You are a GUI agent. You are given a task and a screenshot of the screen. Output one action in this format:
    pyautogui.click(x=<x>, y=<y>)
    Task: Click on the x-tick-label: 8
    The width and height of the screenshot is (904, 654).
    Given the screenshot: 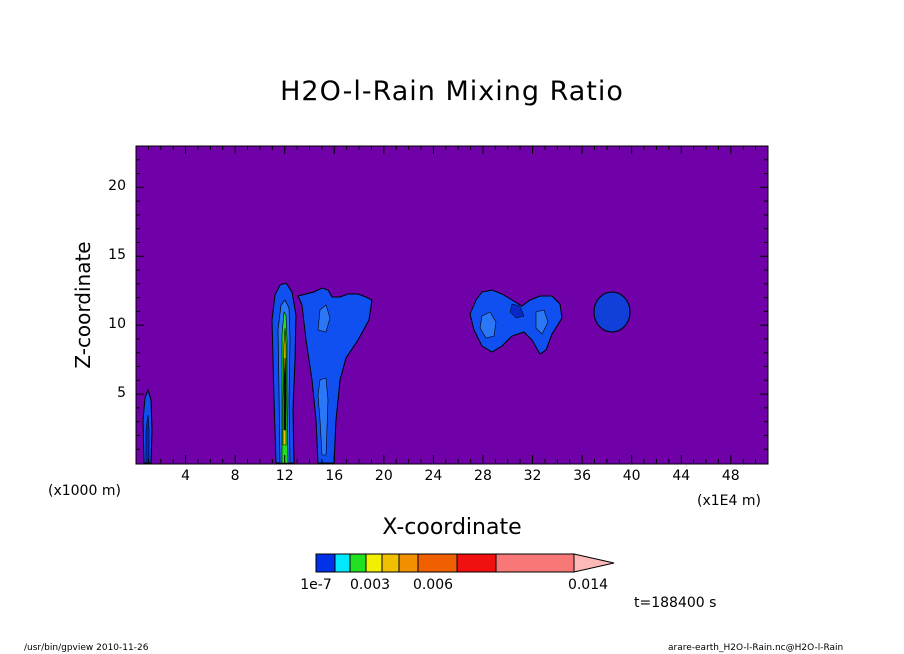 What is the action you would take?
    pyautogui.click(x=235, y=476)
    